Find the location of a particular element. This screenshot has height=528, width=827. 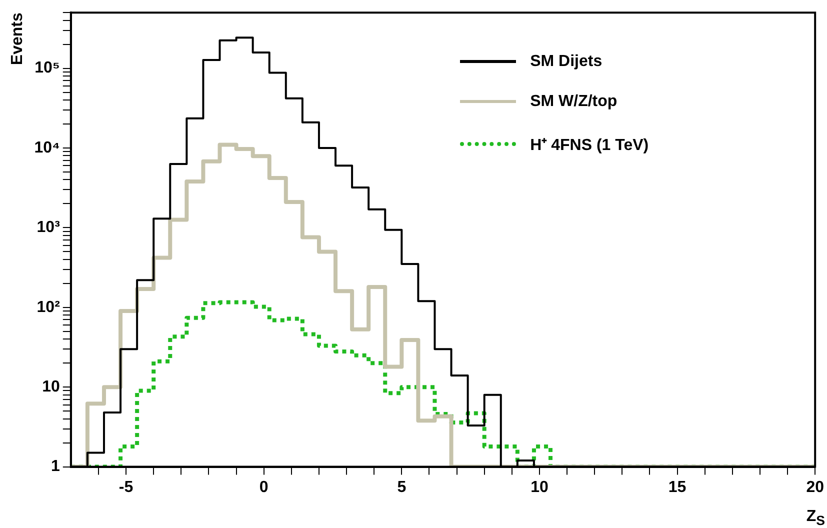

x-tick-label: -5 is located at coordinates (126, 487).